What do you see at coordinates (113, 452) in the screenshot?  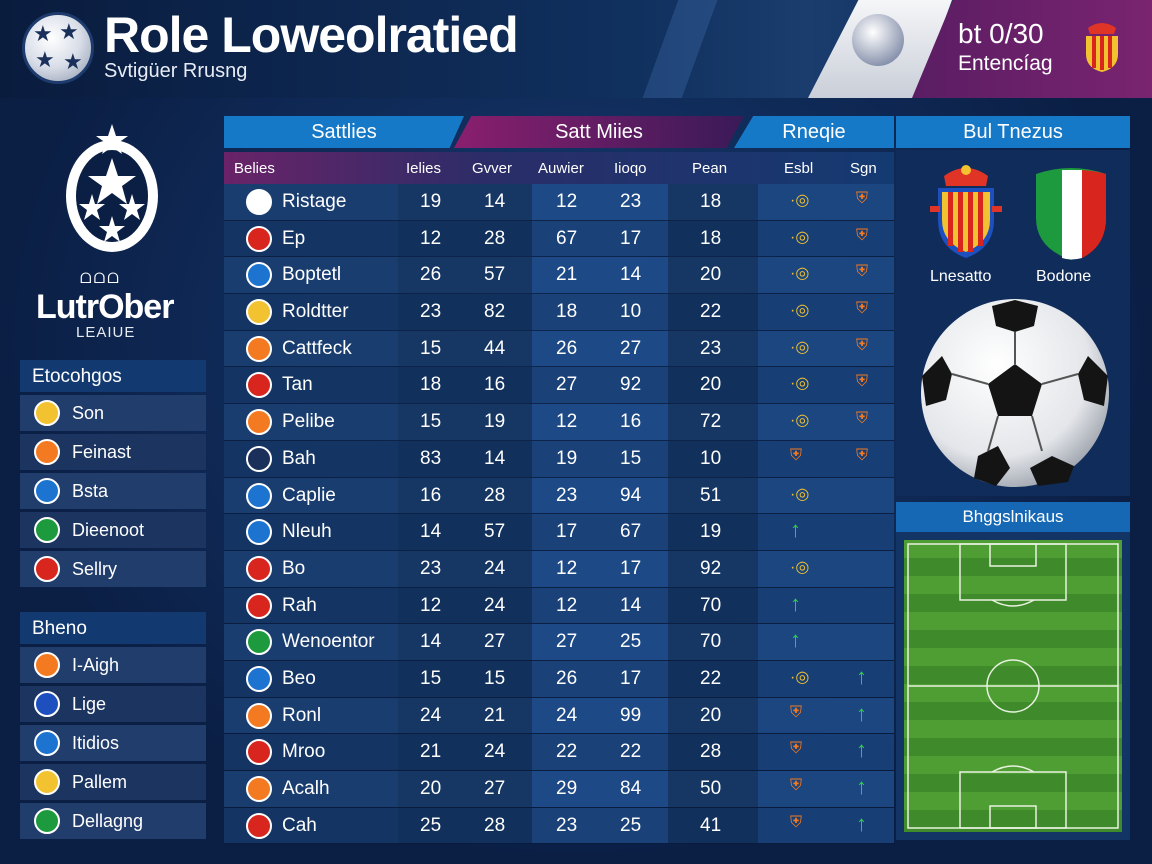 I see `sidebar-item: Feinast` at bounding box center [113, 452].